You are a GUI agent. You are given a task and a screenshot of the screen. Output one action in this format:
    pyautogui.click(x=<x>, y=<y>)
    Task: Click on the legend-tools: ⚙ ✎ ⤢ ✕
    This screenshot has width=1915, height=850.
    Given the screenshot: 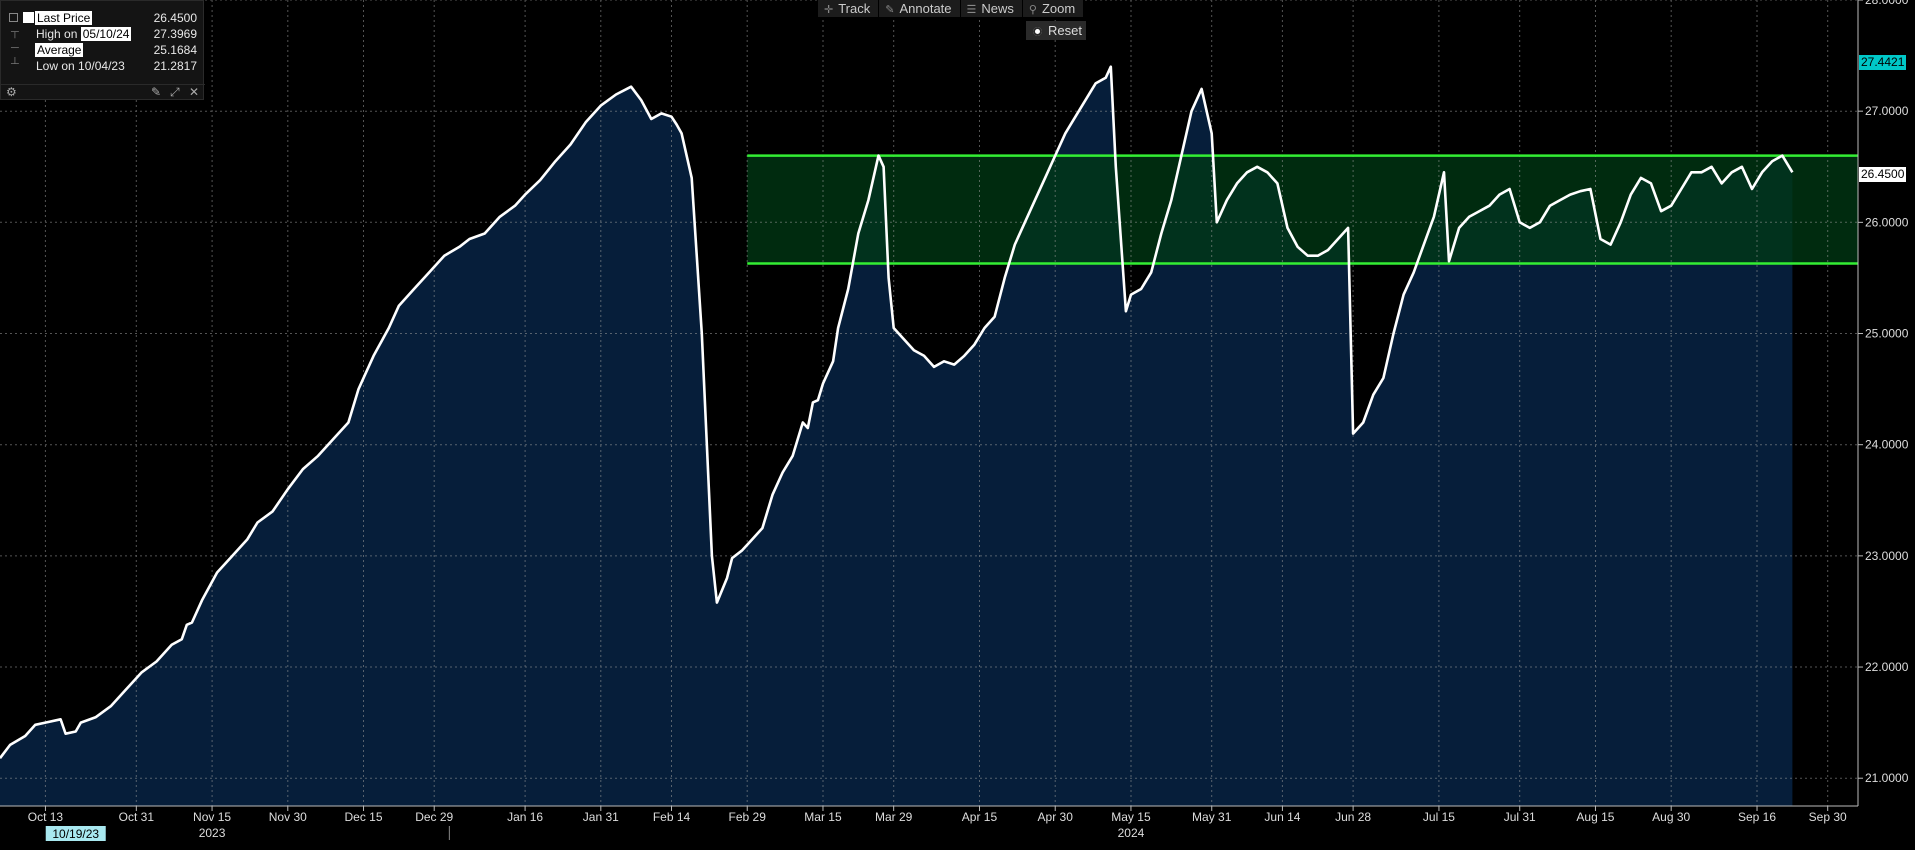 What is the action you would take?
    pyautogui.click(x=103, y=92)
    